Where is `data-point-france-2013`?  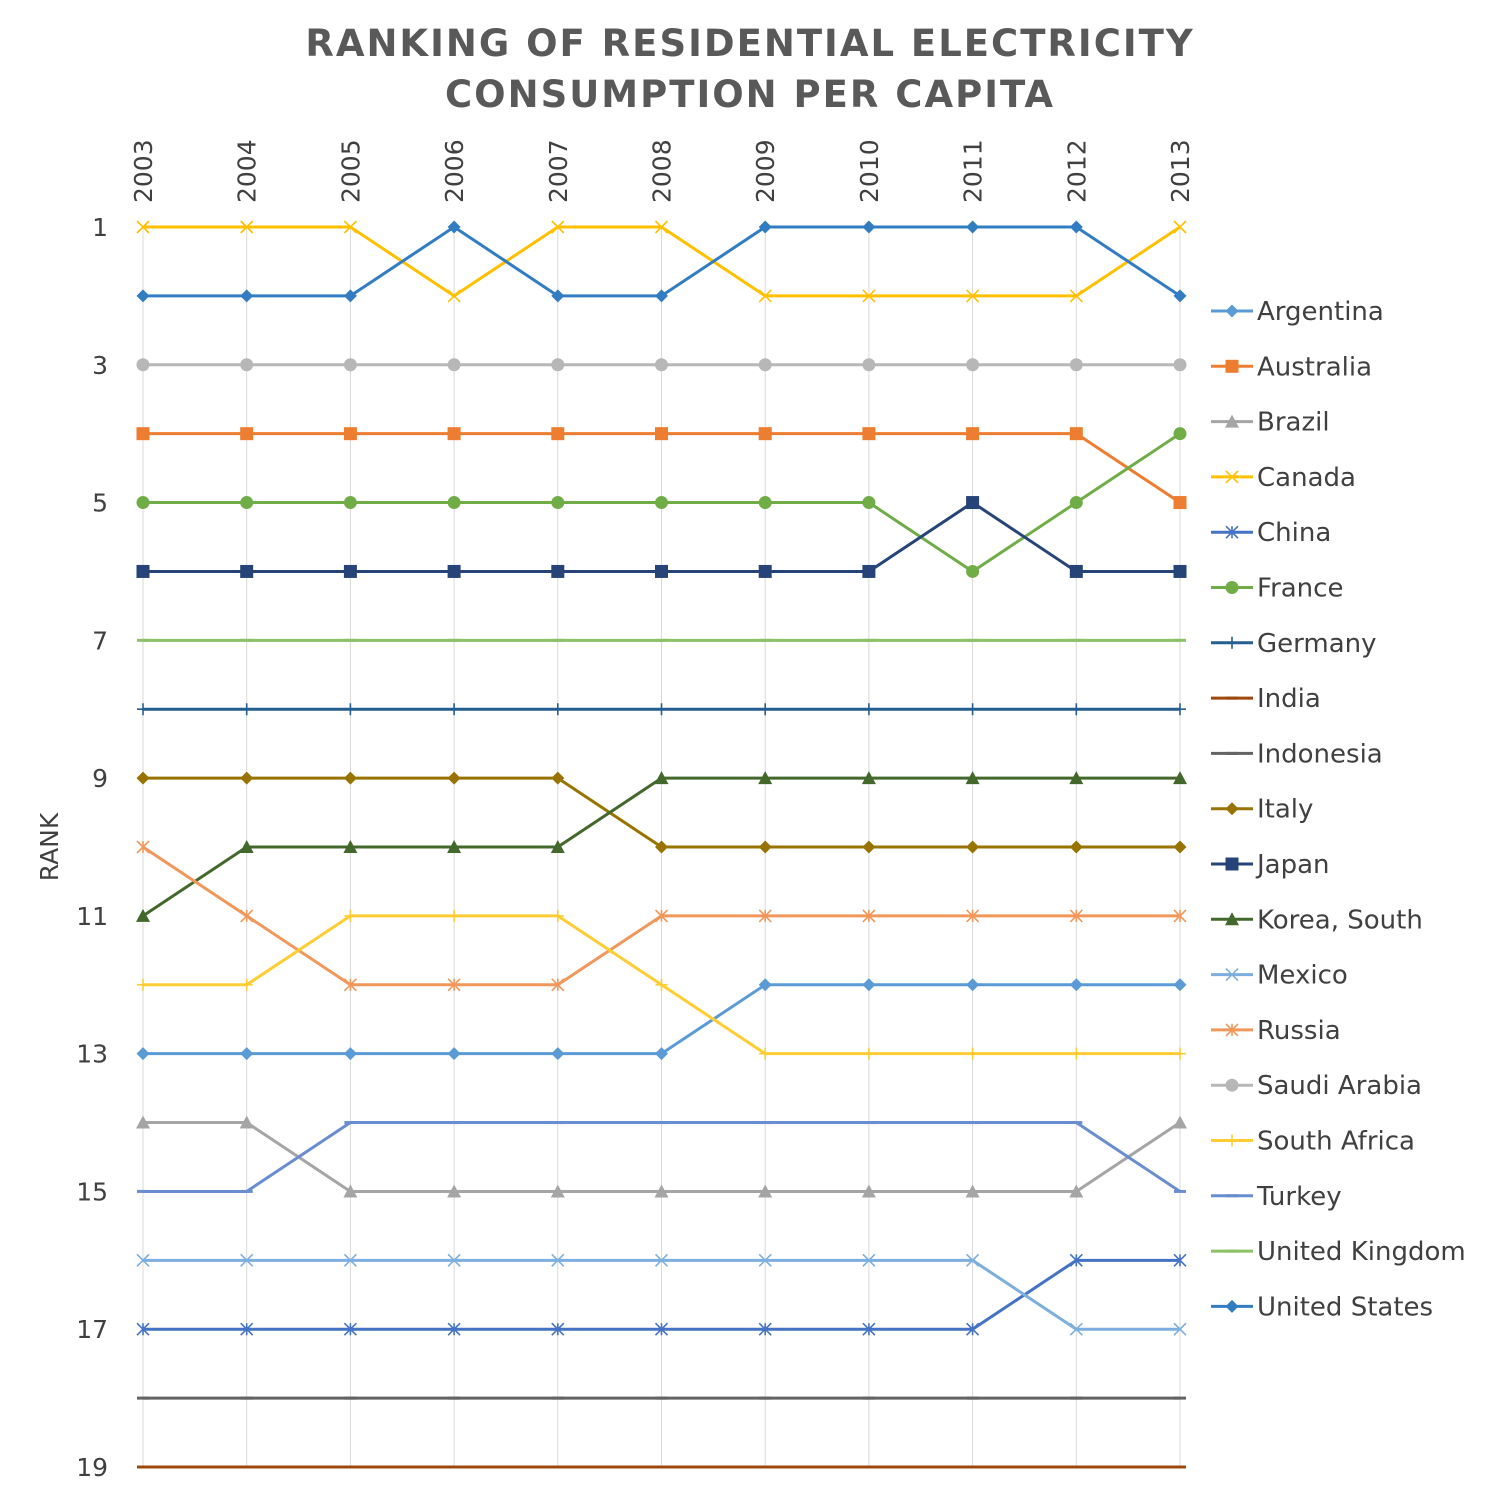
data-point-france-2013 is located at coordinates (1180, 434).